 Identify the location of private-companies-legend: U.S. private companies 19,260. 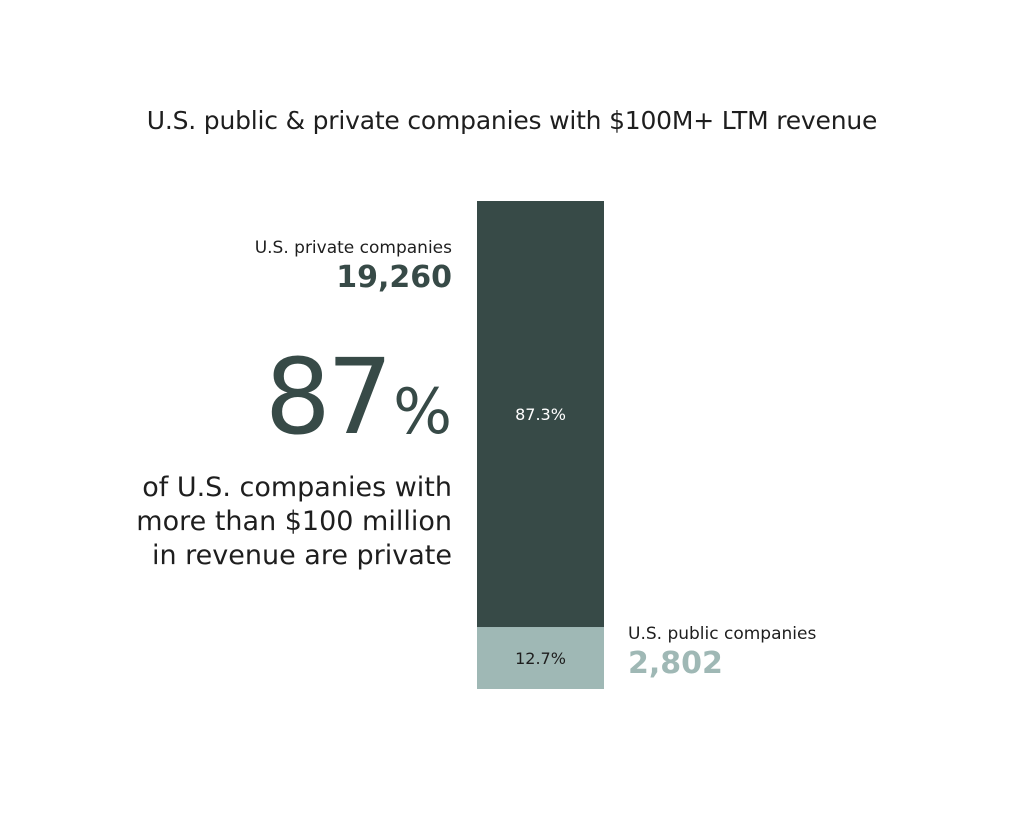
(353, 266).